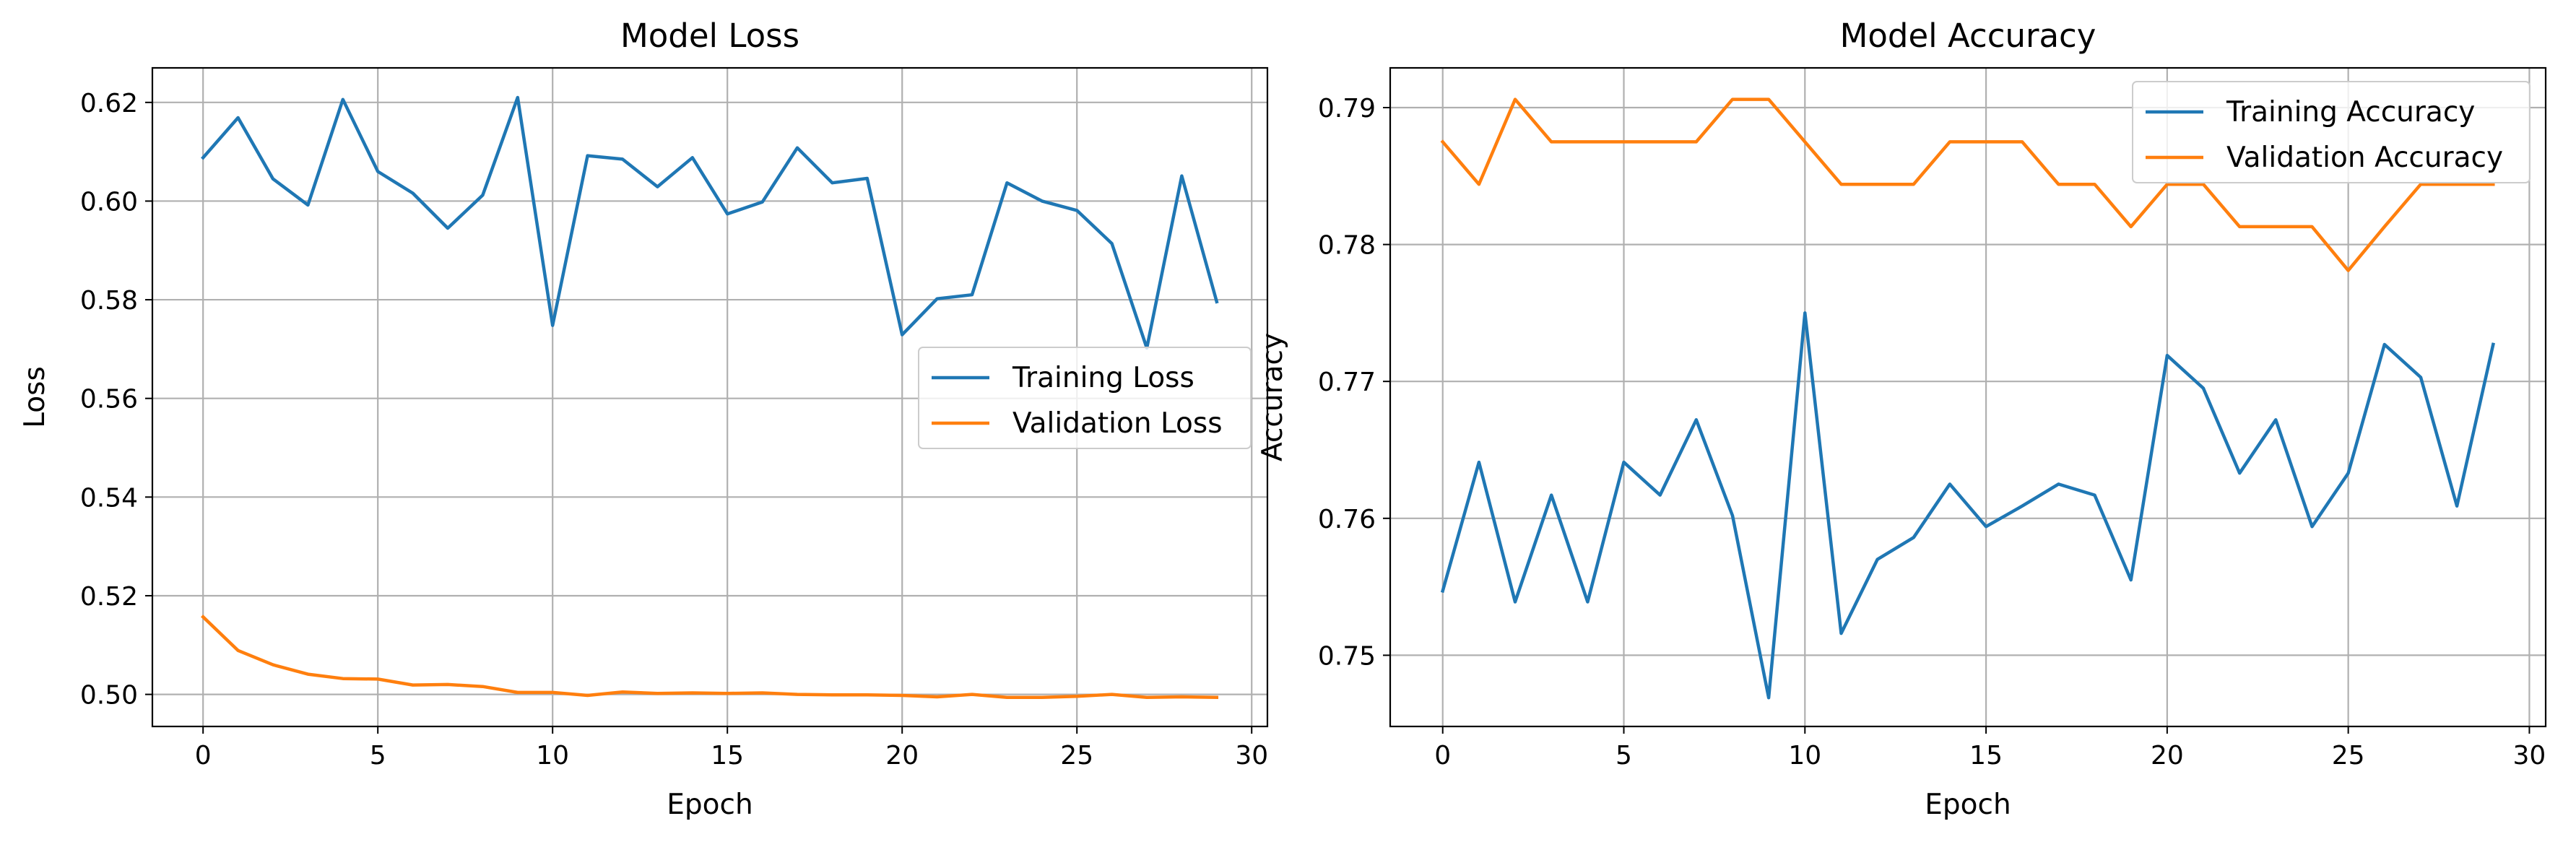  Describe the element at coordinates (35, 397) in the screenshot. I see `y-axis-label: Loss` at that location.